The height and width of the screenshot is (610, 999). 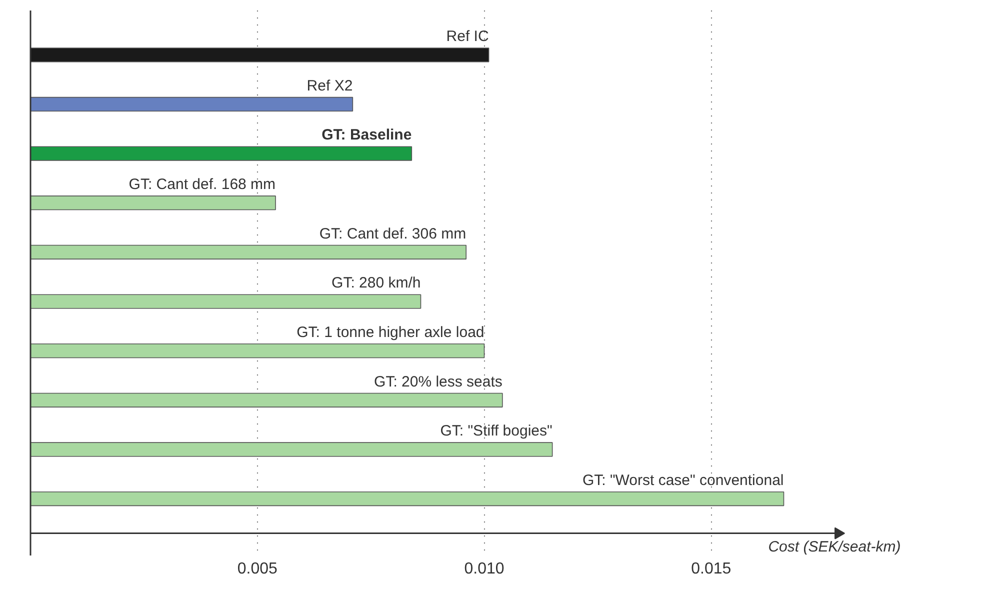 I want to click on y-tick-label: GT: Cant def. 306 mm, so click(x=392, y=233).